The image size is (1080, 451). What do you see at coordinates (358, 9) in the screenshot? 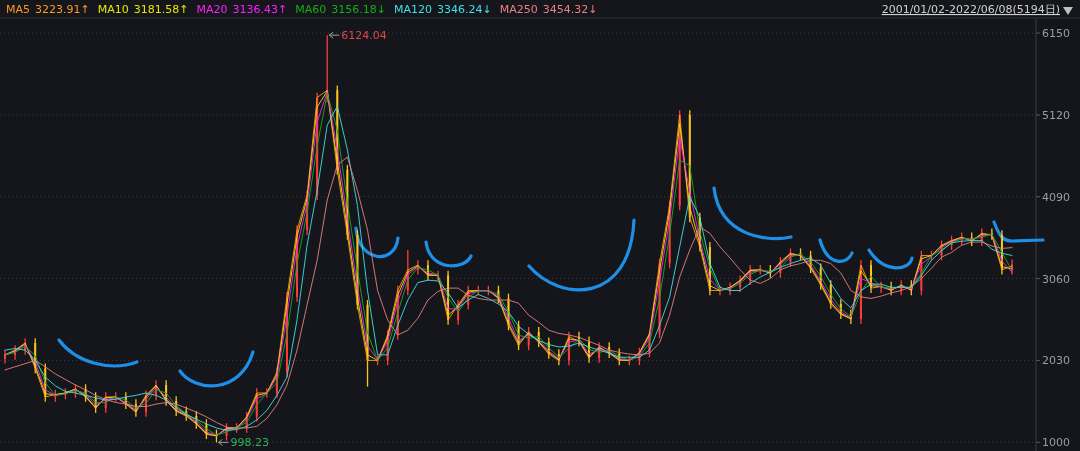
I see `text: 3156.18↓` at bounding box center [358, 9].